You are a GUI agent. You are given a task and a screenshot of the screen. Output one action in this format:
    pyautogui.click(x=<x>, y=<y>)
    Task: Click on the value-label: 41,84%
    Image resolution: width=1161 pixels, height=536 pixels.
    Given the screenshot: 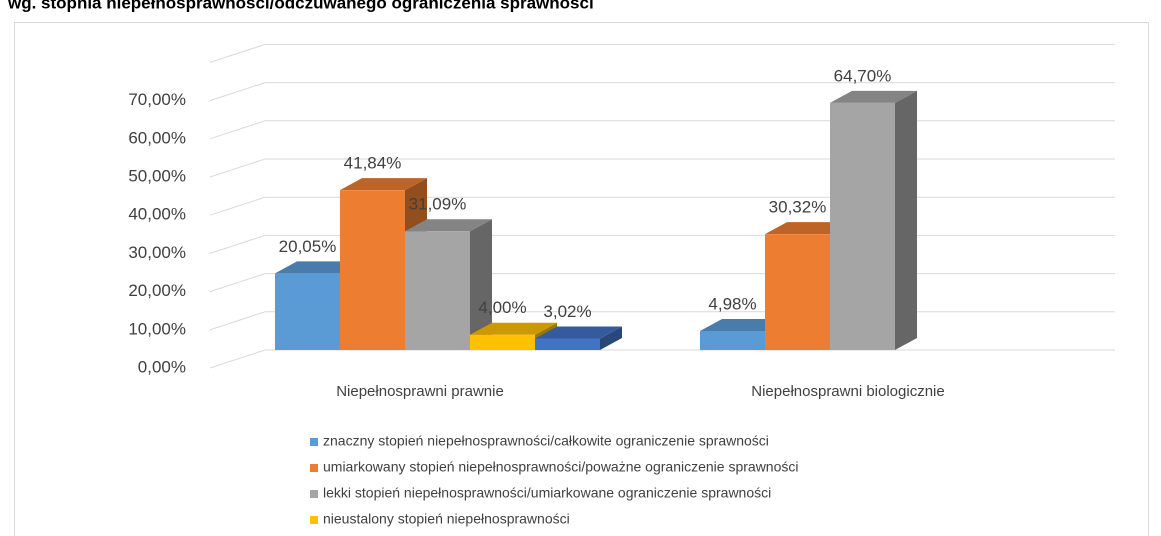 What is the action you would take?
    pyautogui.click(x=373, y=163)
    